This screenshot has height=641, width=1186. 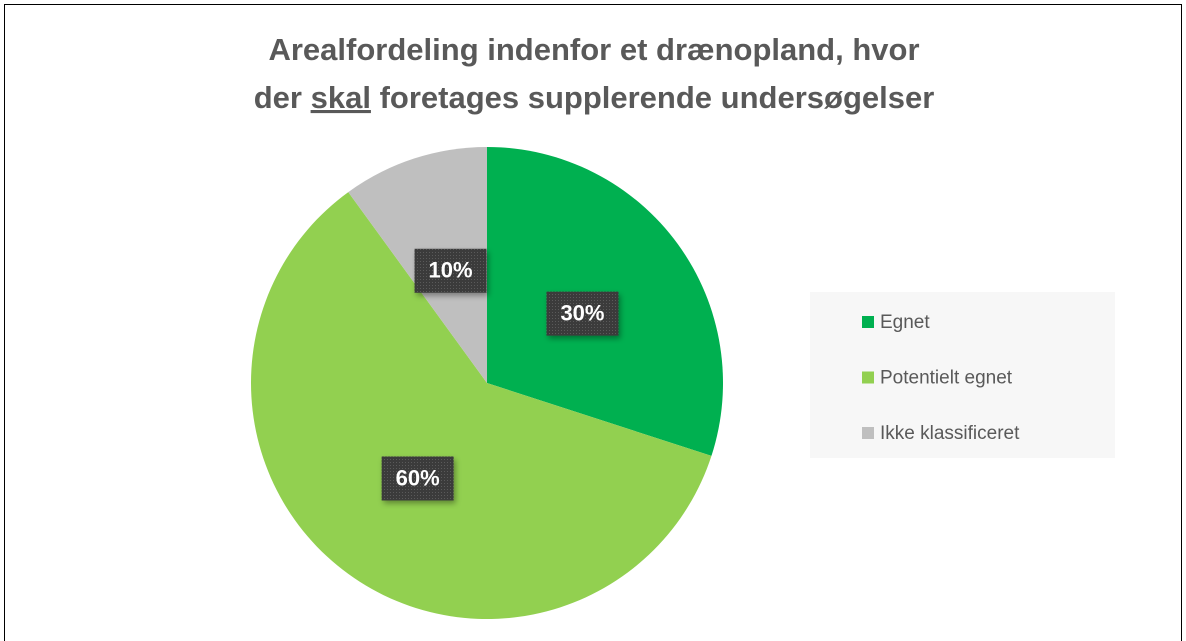 I want to click on legend-label: Ikke klassificeret, so click(x=950, y=433).